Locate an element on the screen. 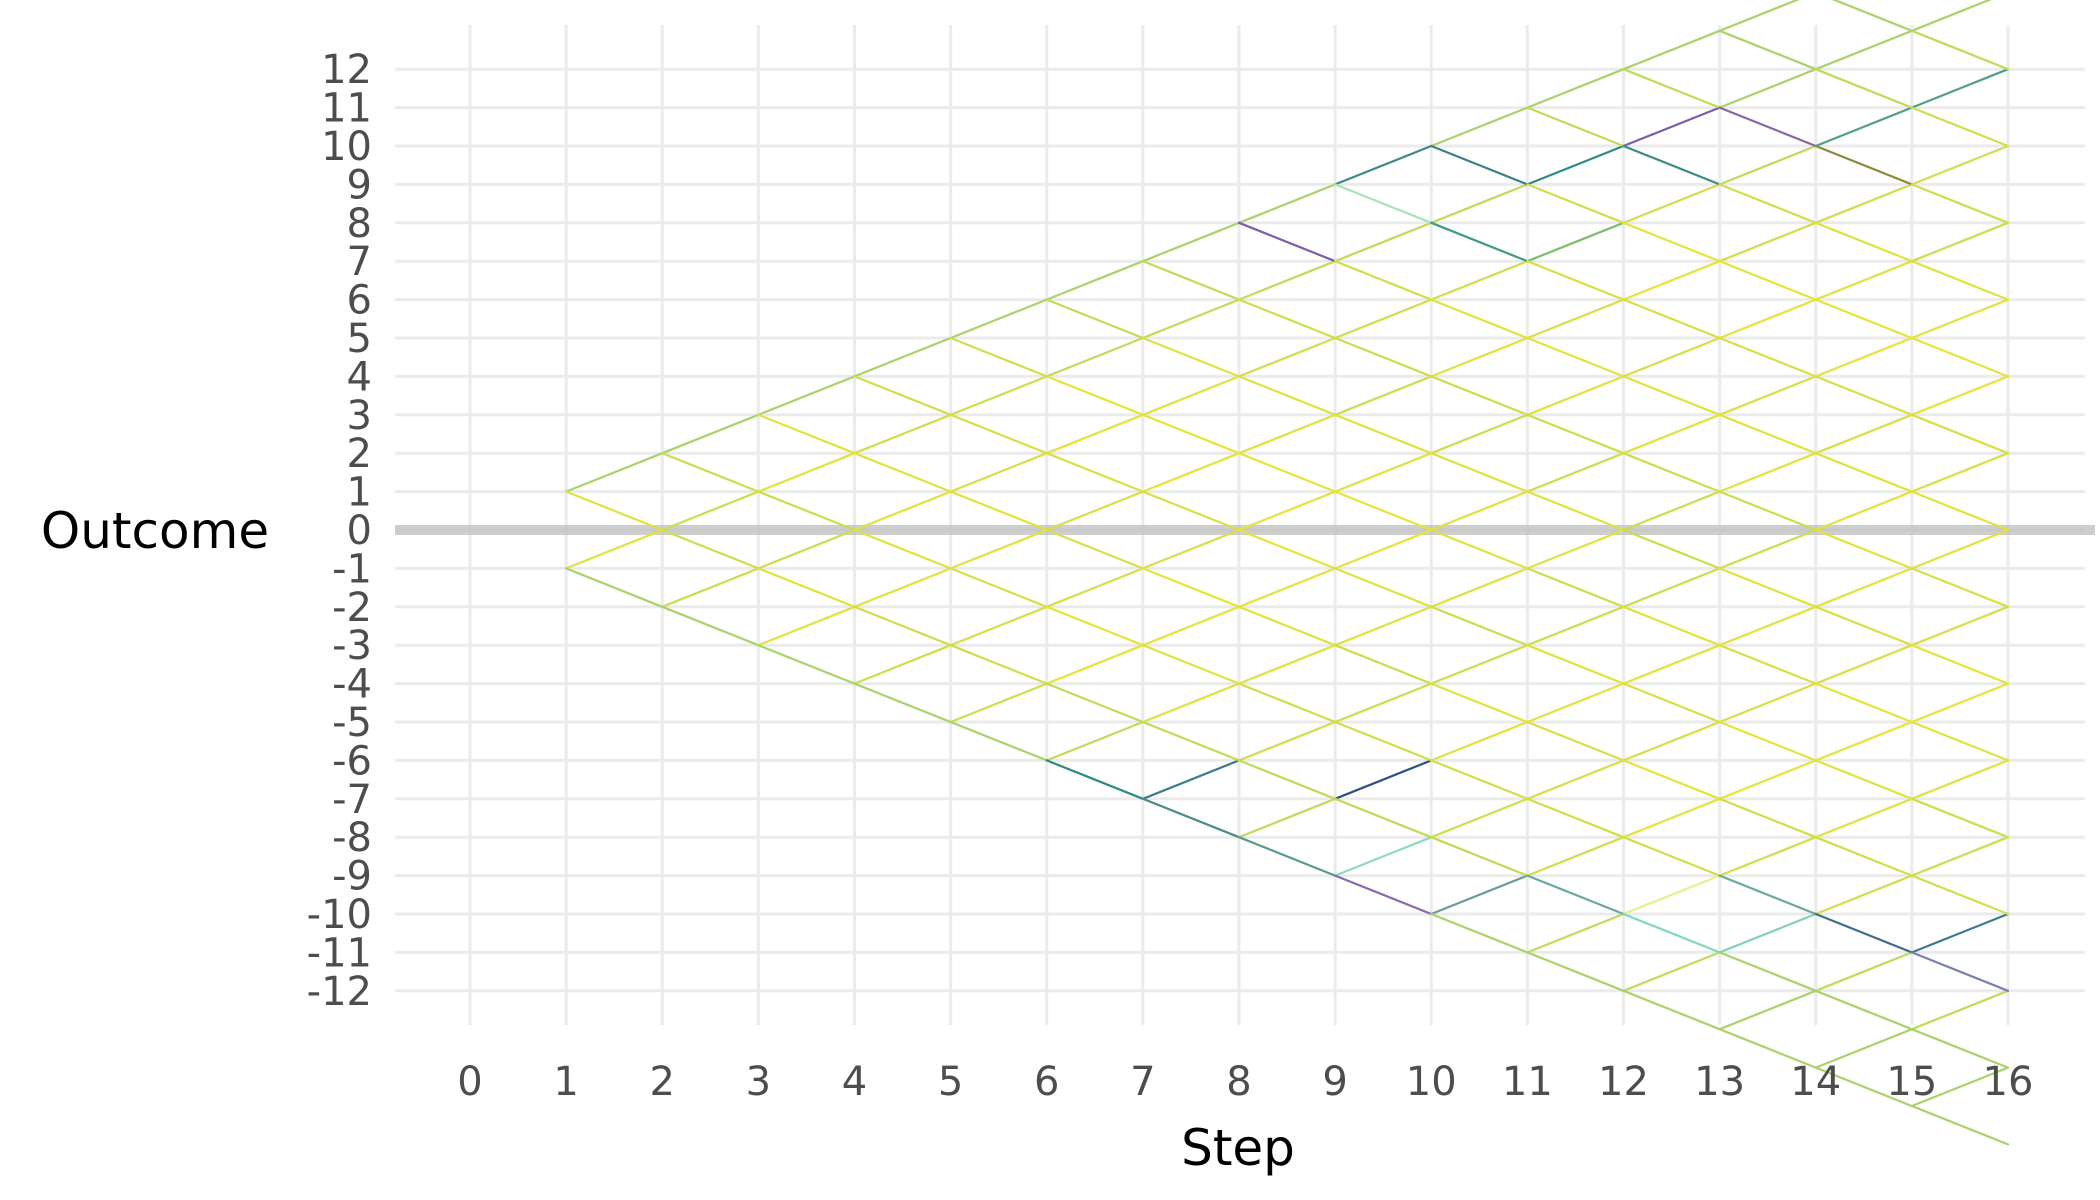 The height and width of the screenshot is (1200, 2100). y-tick-label: 11 is located at coordinates (346, 109).